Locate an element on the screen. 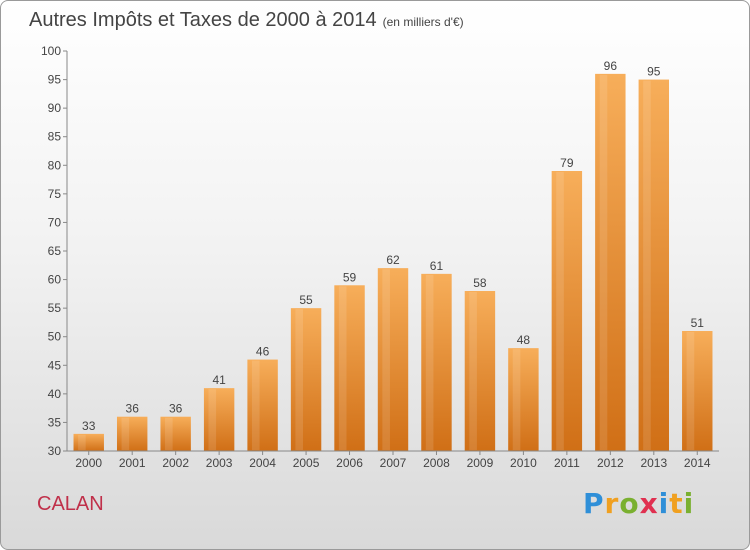 This screenshot has height=550, width=750. x-tick-label: 2005 is located at coordinates (306, 463).